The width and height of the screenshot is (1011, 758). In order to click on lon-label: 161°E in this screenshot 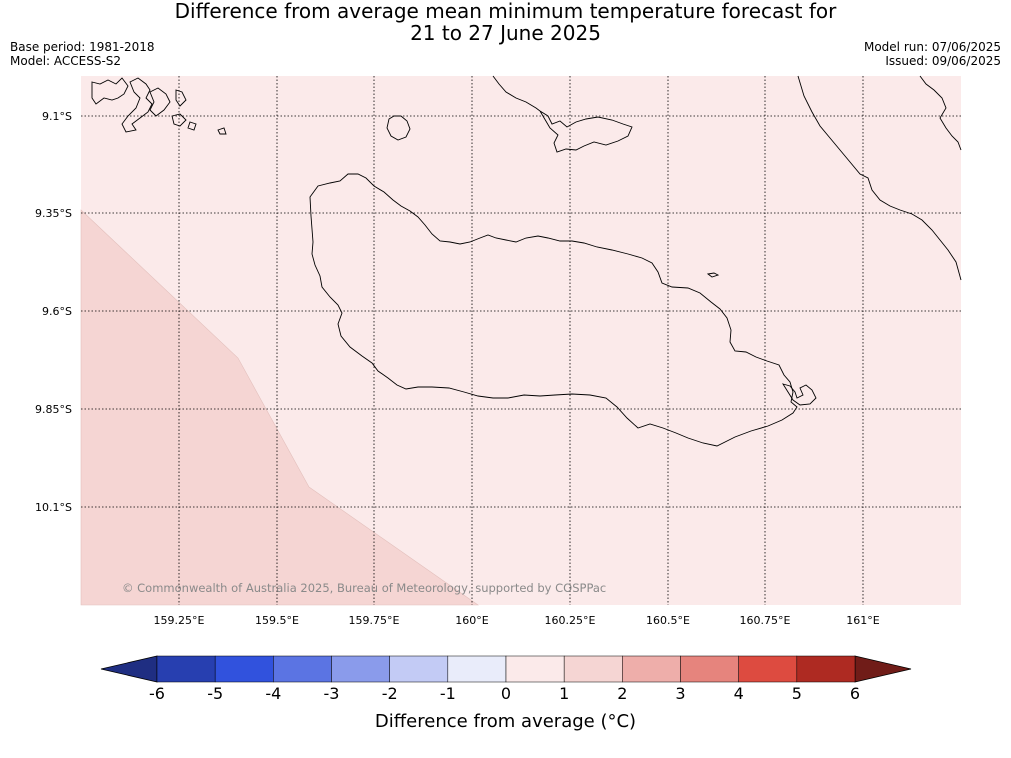, I will do `click(862, 620)`.